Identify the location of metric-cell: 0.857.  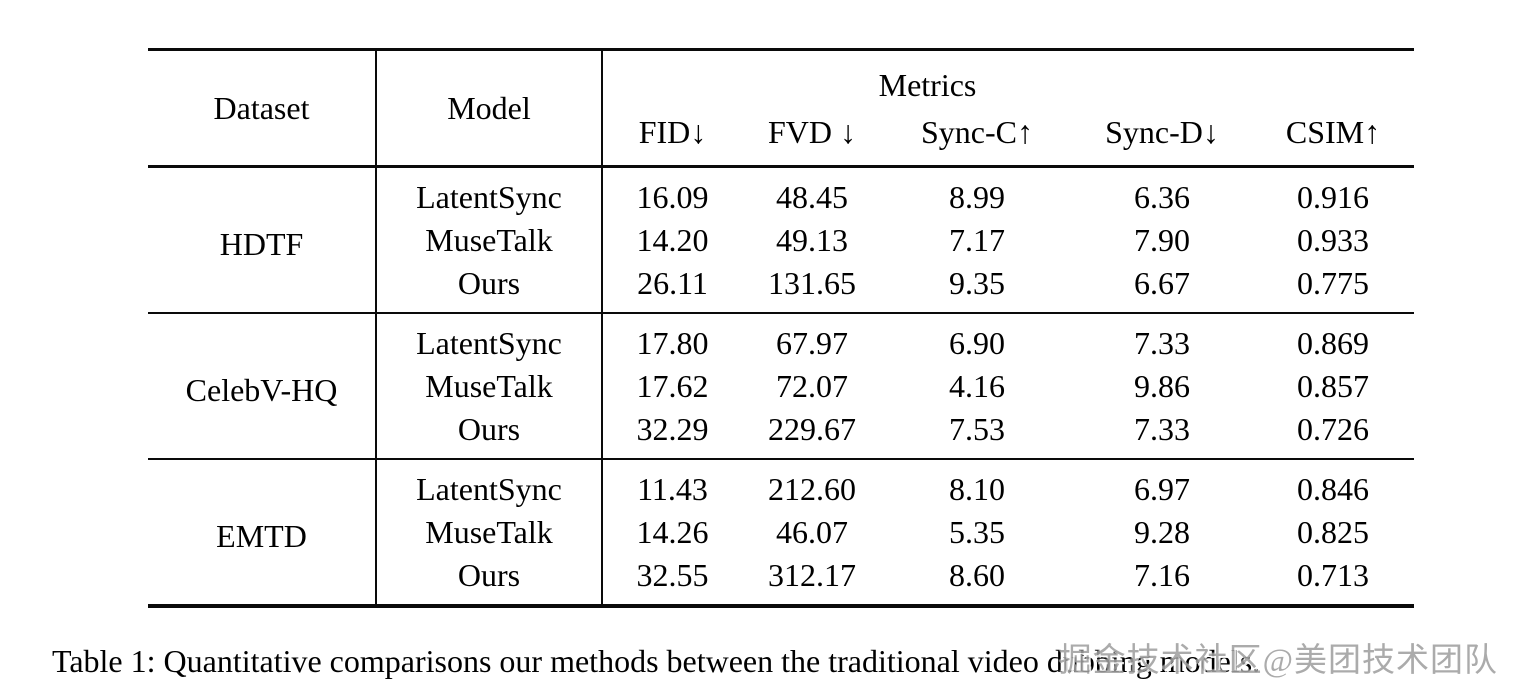
(1333, 385).